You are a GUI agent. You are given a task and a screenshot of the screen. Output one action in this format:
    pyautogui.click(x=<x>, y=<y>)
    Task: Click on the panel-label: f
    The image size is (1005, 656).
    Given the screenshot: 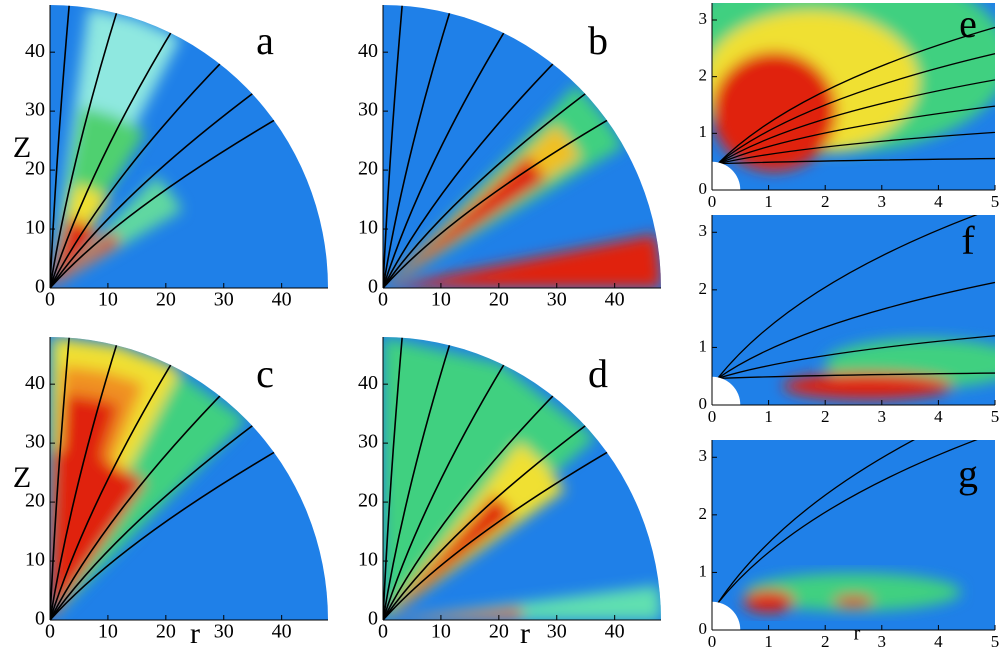 What is the action you would take?
    pyautogui.click(x=968, y=240)
    